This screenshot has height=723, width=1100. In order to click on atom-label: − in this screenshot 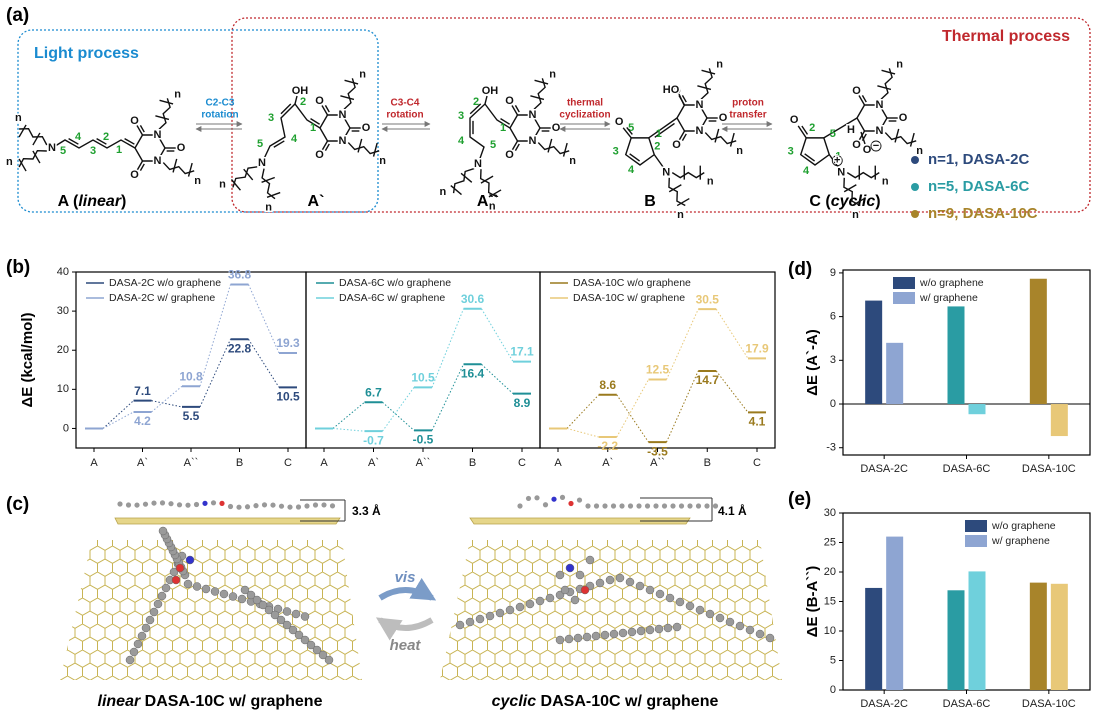, I will do `click(876, 146)`.